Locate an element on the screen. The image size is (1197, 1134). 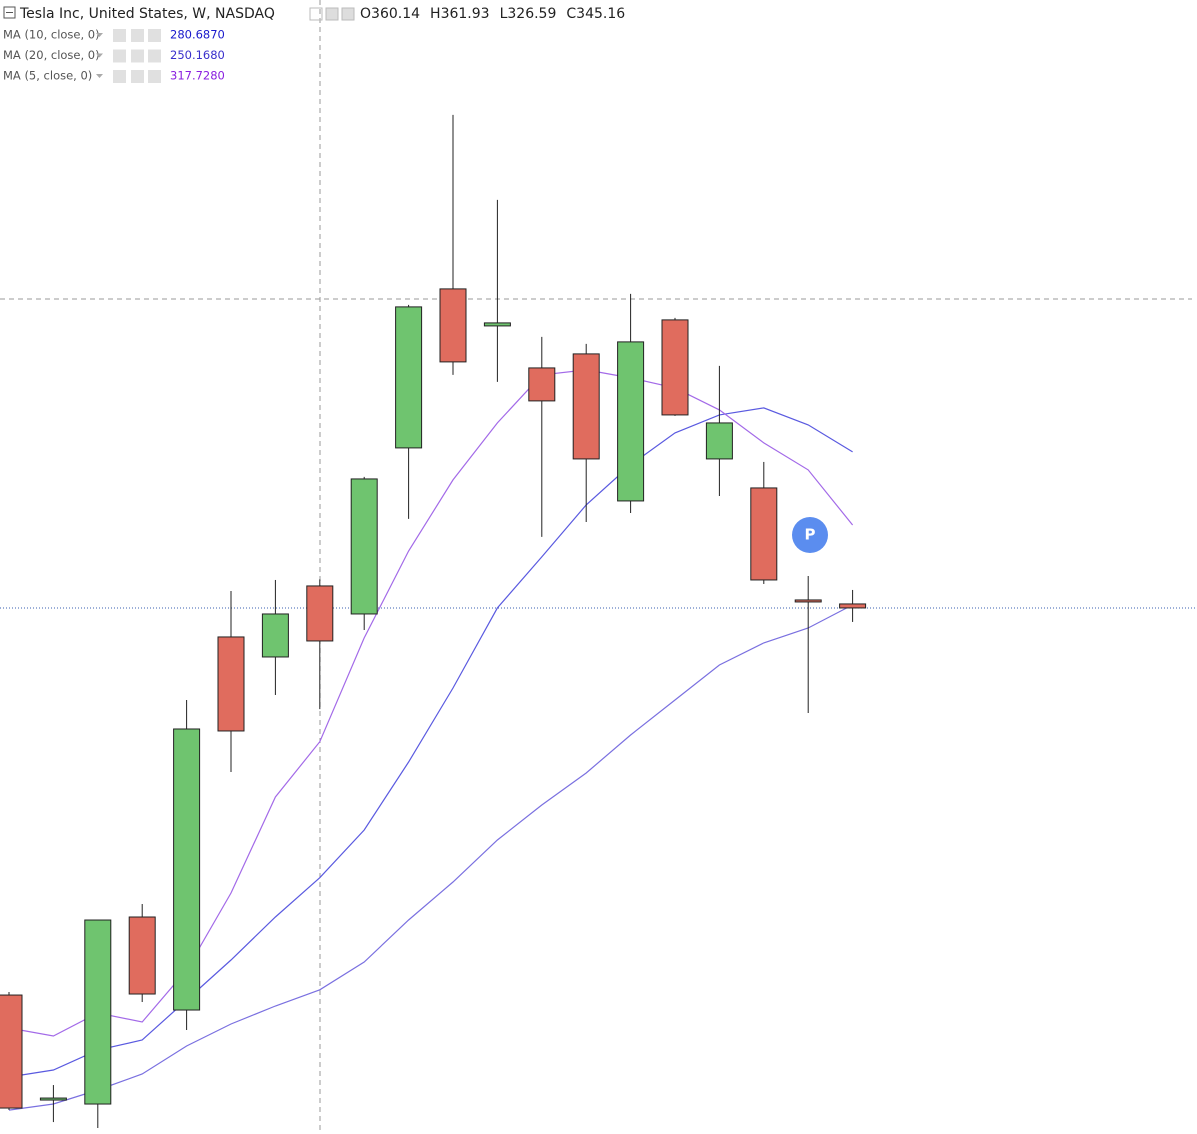
p-badge is located at coordinates (810, 535).